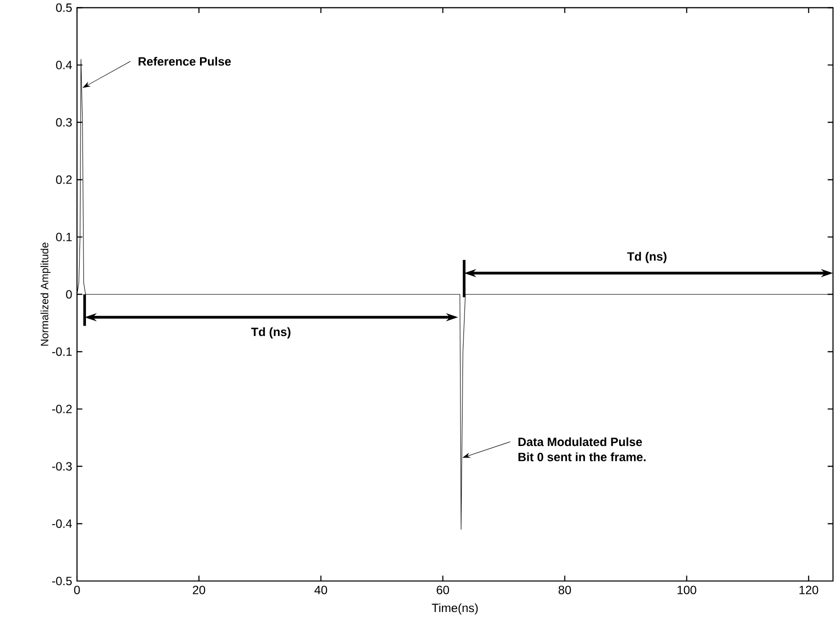 This screenshot has height=639, width=835. I want to click on annotation: Reference Pulse, so click(184, 61).